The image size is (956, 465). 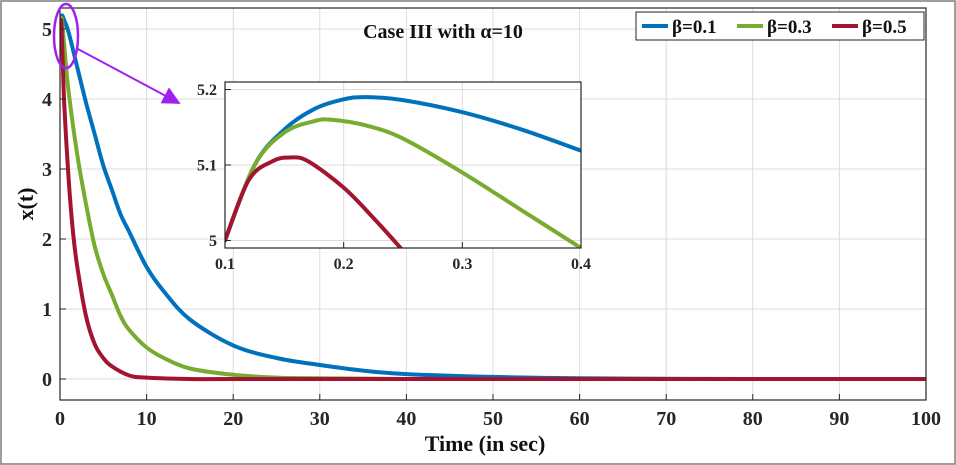 What do you see at coordinates (581, 264) in the screenshot?
I see `x-tick-label: 0.4` at bounding box center [581, 264].